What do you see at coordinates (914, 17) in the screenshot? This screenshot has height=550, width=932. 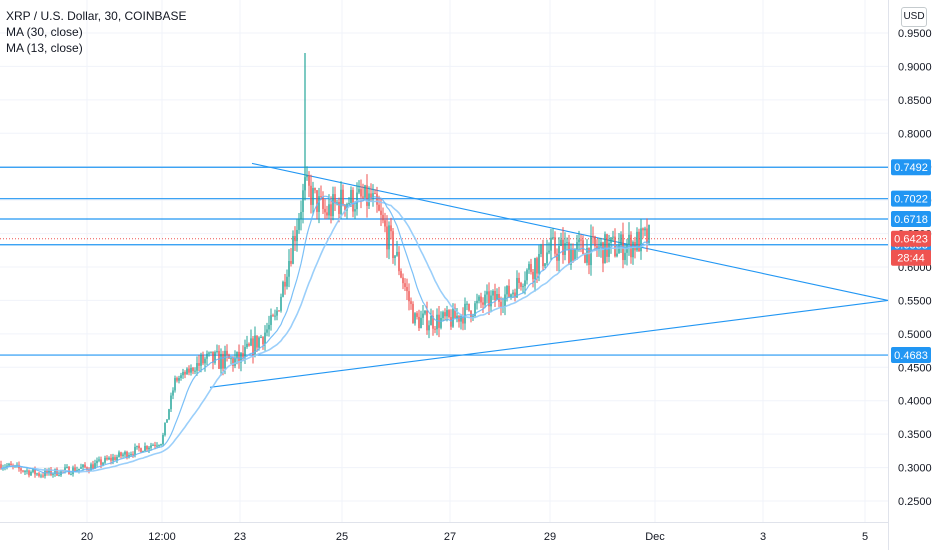 I see `currency-button: USD` at bounding box center [914, 17].